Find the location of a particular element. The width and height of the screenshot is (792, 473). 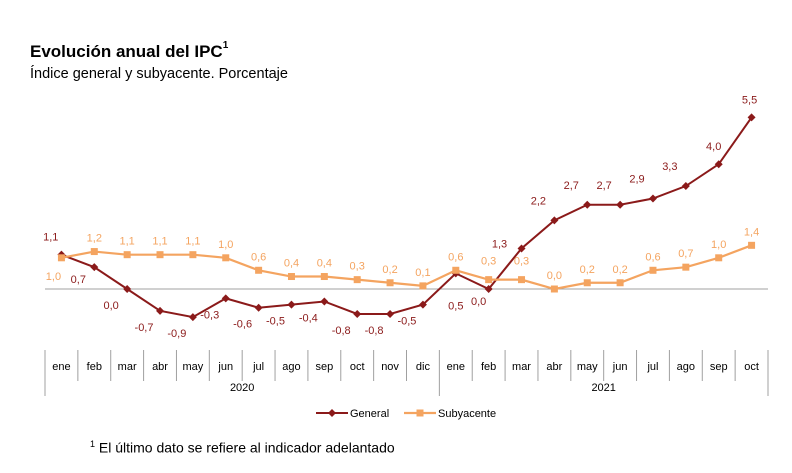

x-tick-label: nov is located at coordinates (390, 367).